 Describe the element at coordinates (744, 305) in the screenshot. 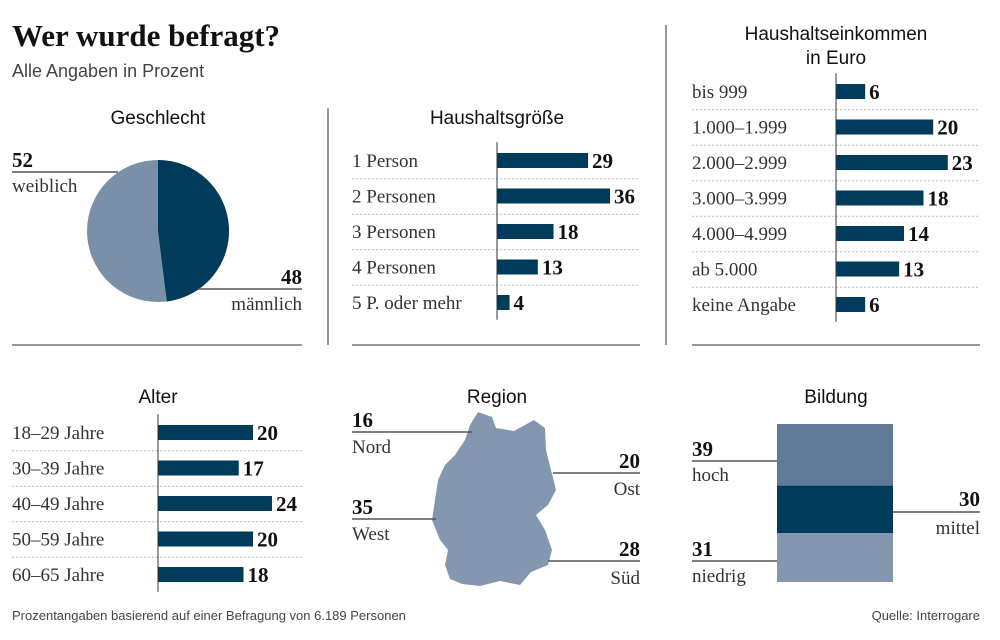

I see `bar-label: keine Angabe` at that location.